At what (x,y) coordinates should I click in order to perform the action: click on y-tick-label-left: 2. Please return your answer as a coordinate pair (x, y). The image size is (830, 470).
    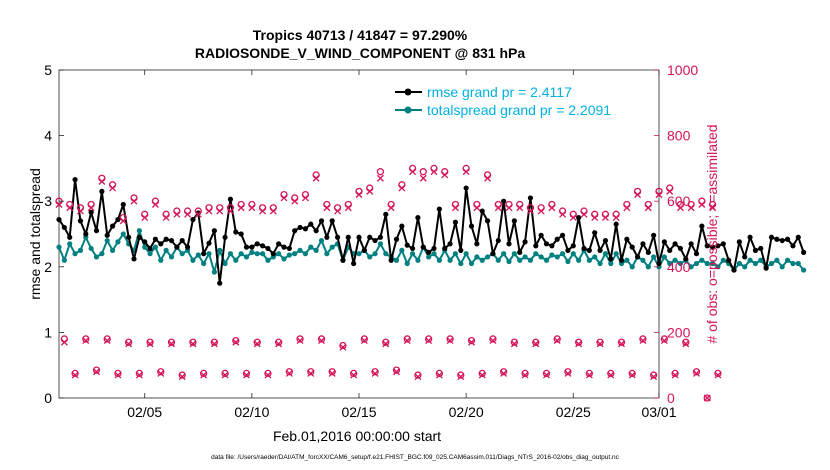
    Looking at the image, I should click on (48, 267).